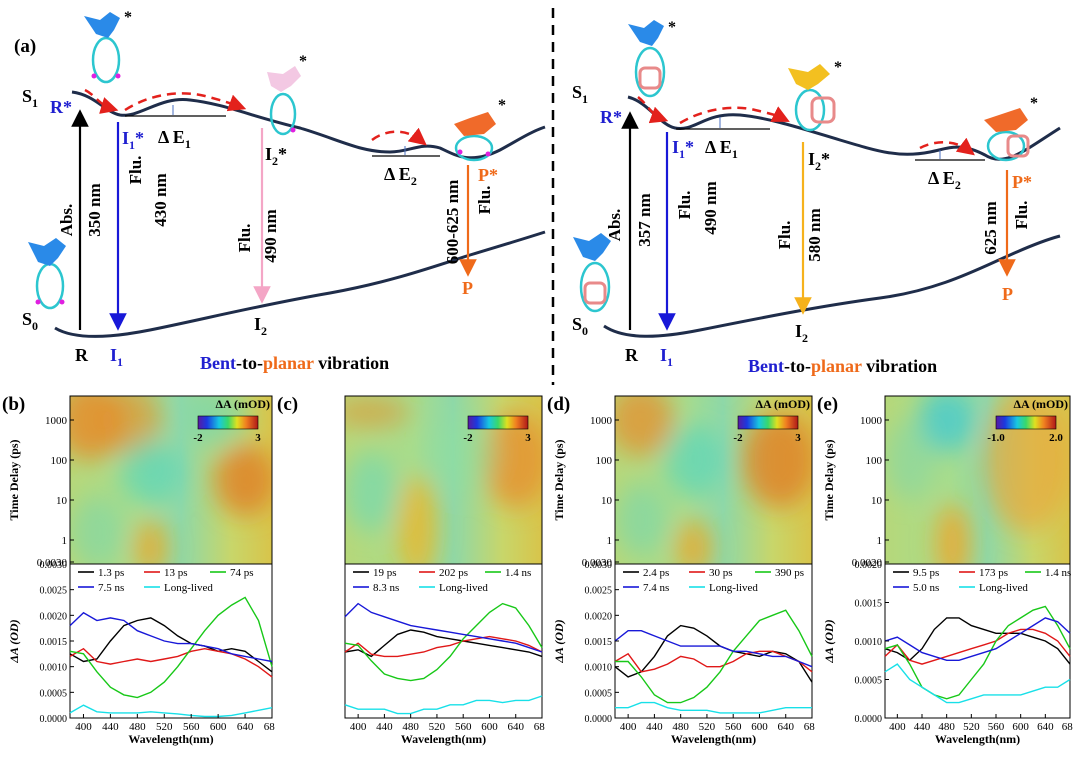 The image size is (1073, 759). What do you see at coordinates (990, 227) in the screenshot?
I see `svg-text: 625 nm` at bounding box center [990, 227].